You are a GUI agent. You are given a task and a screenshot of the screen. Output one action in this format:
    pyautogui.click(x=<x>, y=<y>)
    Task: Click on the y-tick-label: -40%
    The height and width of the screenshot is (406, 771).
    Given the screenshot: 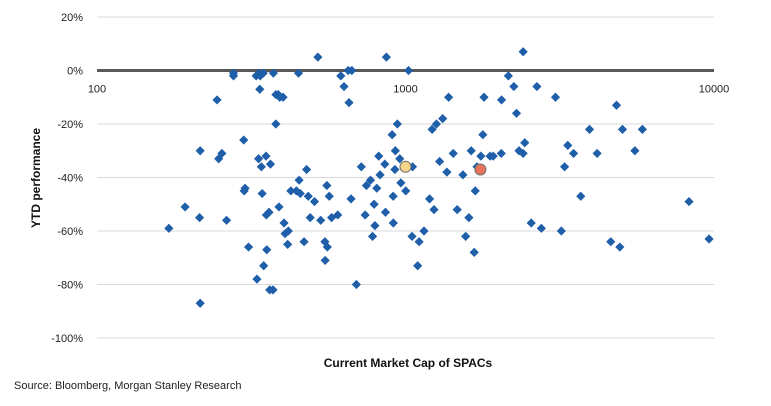 What is the action you would take?
    pyautogui.click(x=70, y=179)
    